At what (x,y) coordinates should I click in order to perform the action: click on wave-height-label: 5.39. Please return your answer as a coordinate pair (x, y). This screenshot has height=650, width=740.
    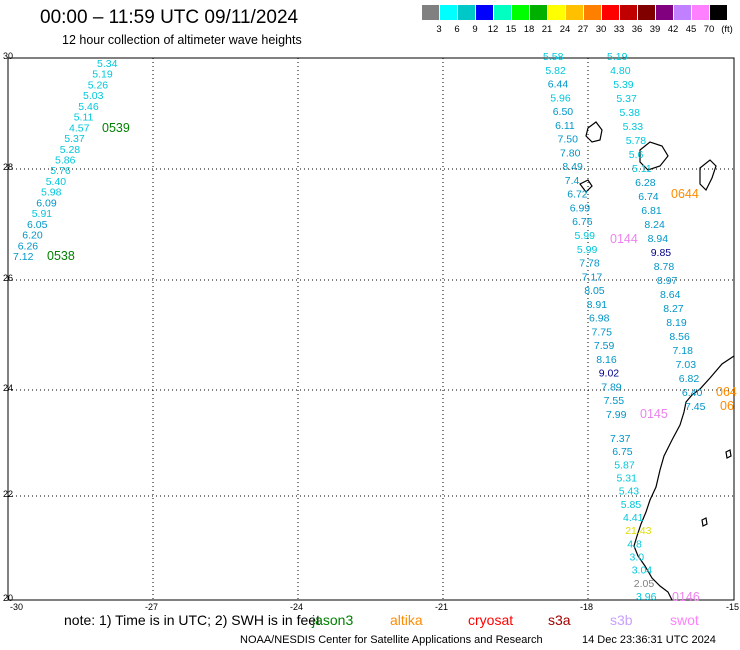
    Looking at the image, I should click on (623, 85).